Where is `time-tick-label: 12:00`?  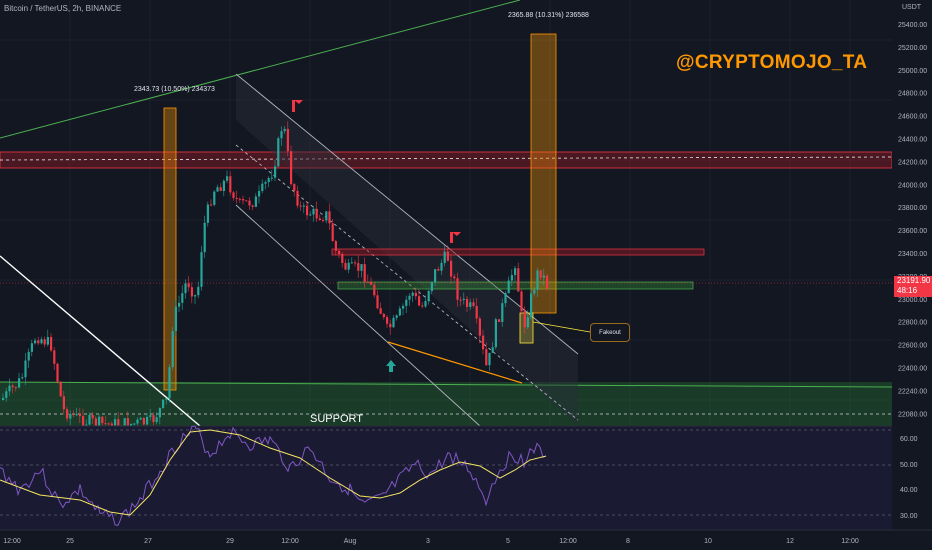
time-tick-label: 12:00 is located at coordinates (290, 541).